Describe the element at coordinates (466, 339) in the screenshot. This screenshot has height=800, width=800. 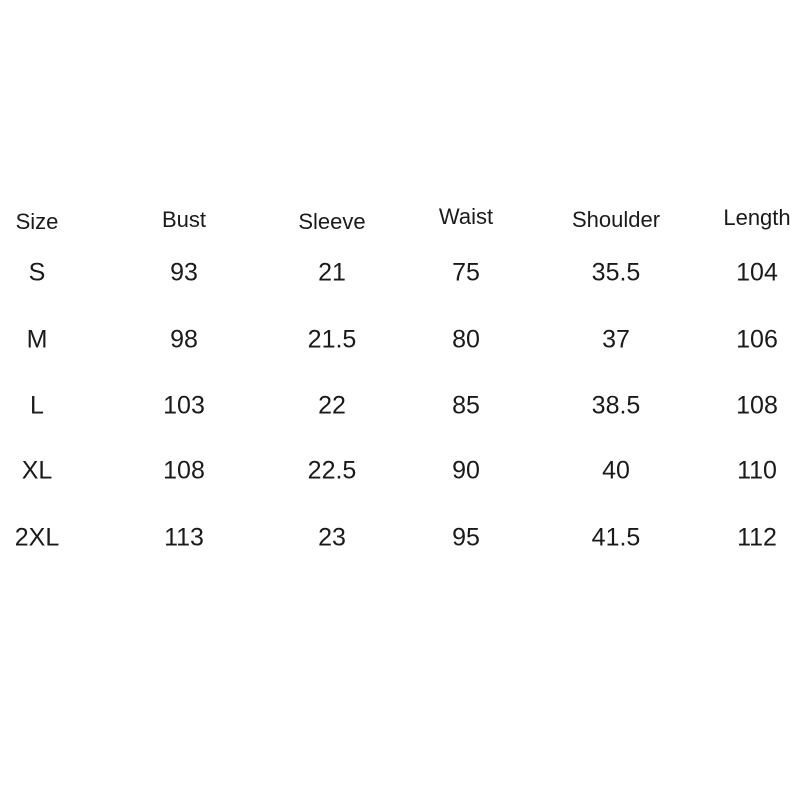
I see `table-cell: 80` at that location.